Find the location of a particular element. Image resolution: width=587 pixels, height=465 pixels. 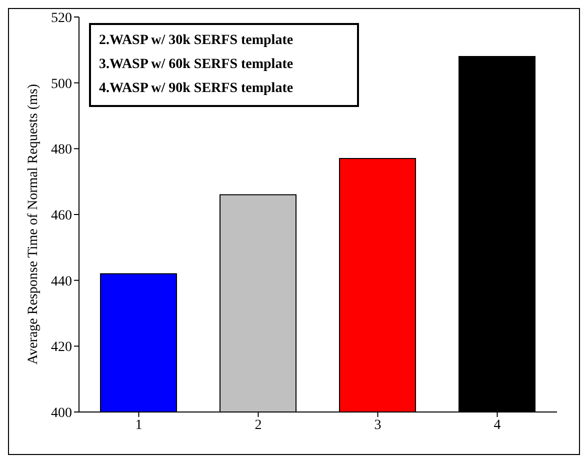

x-tick-label: 1 is located at coordinates (138, 425).